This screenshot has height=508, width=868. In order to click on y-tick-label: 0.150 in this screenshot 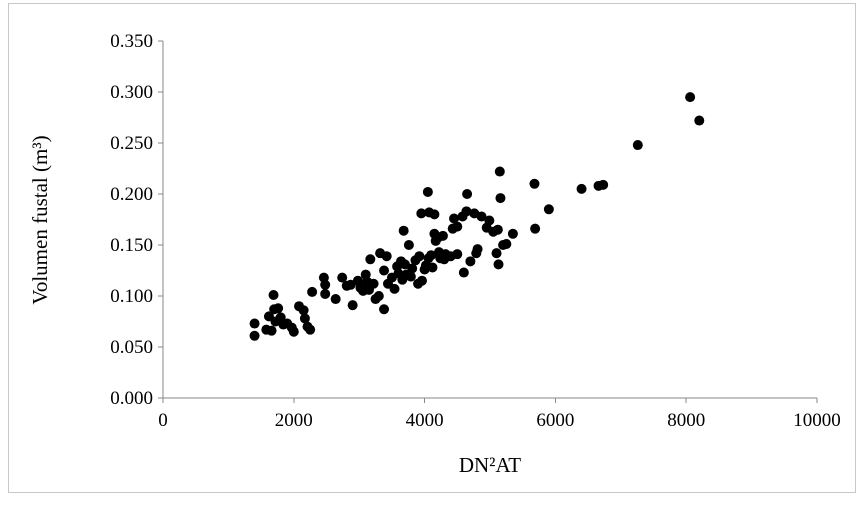, I will do `click(131, 245)`.